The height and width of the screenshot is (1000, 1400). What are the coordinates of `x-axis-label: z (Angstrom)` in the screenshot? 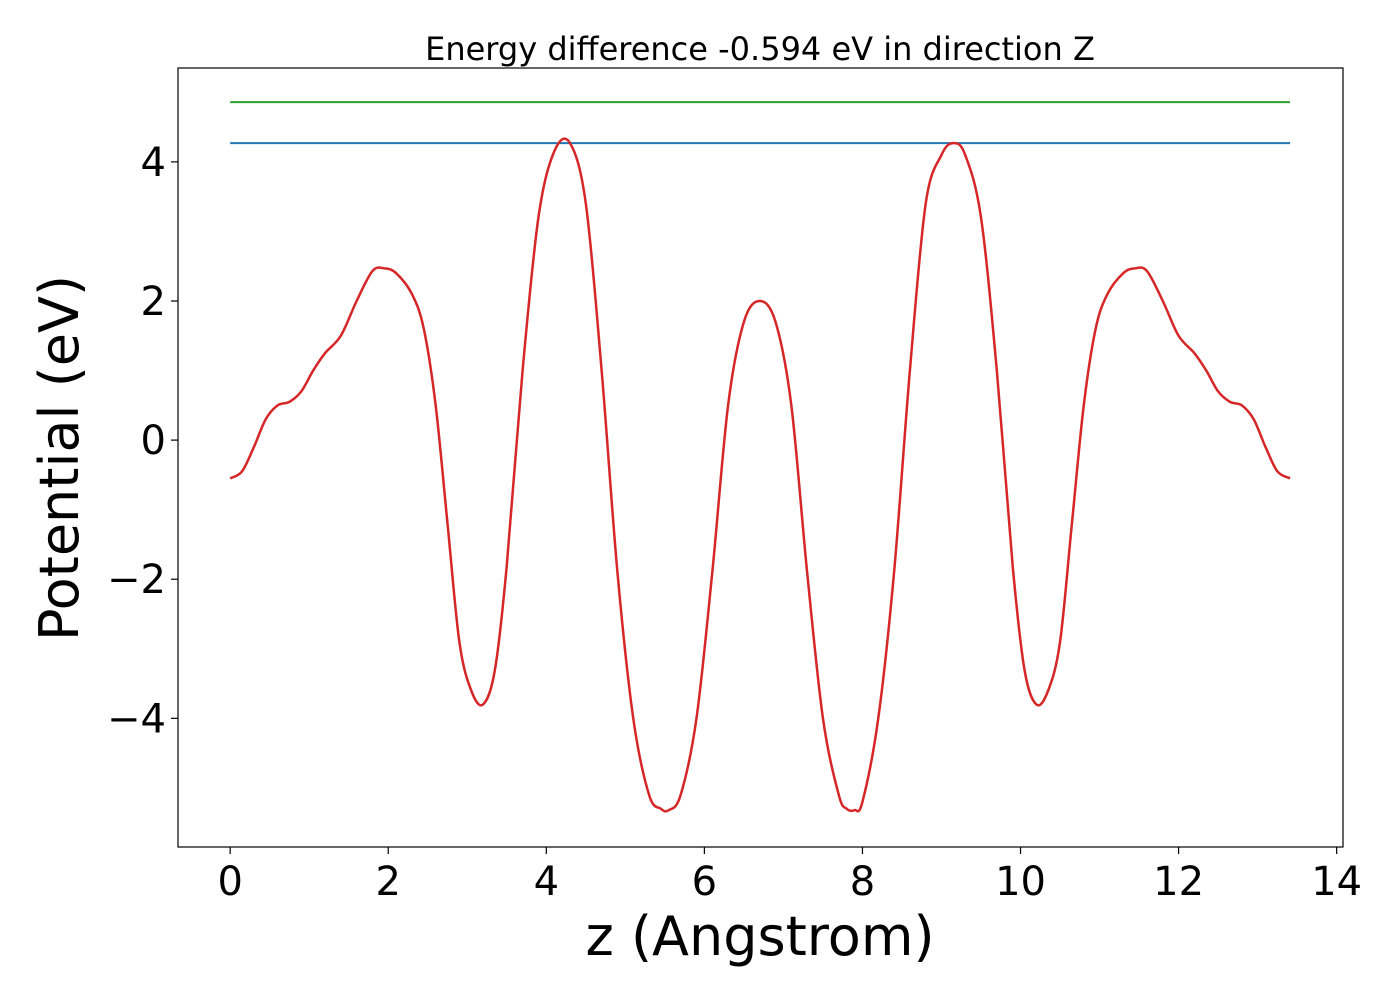 It's located at (759, 936).